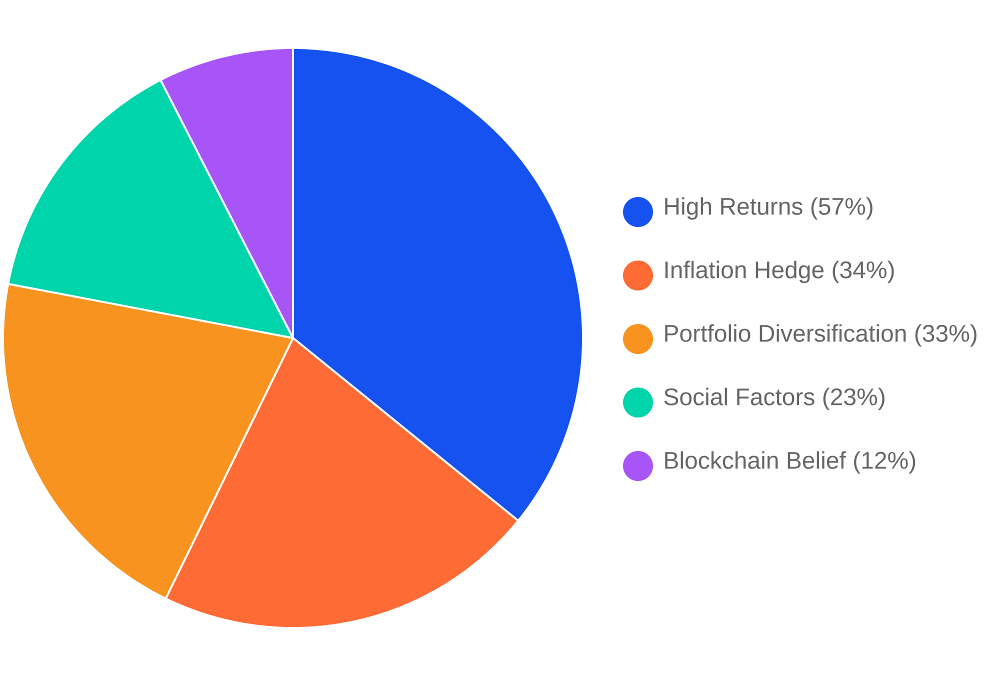 The height and width of the screenshot is (682, 1000). Describe the element at coordinates (820, 335) in the screenshot. I see `legend-label: Portfolio Diversification (33%)` at that location.